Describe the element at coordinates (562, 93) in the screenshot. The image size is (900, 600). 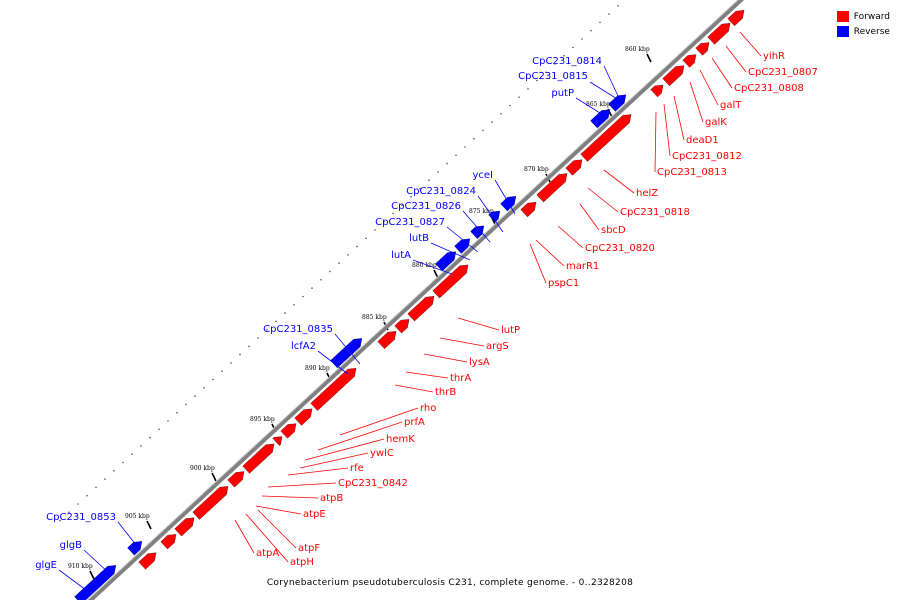
I see `gene-label: putP` at that location.